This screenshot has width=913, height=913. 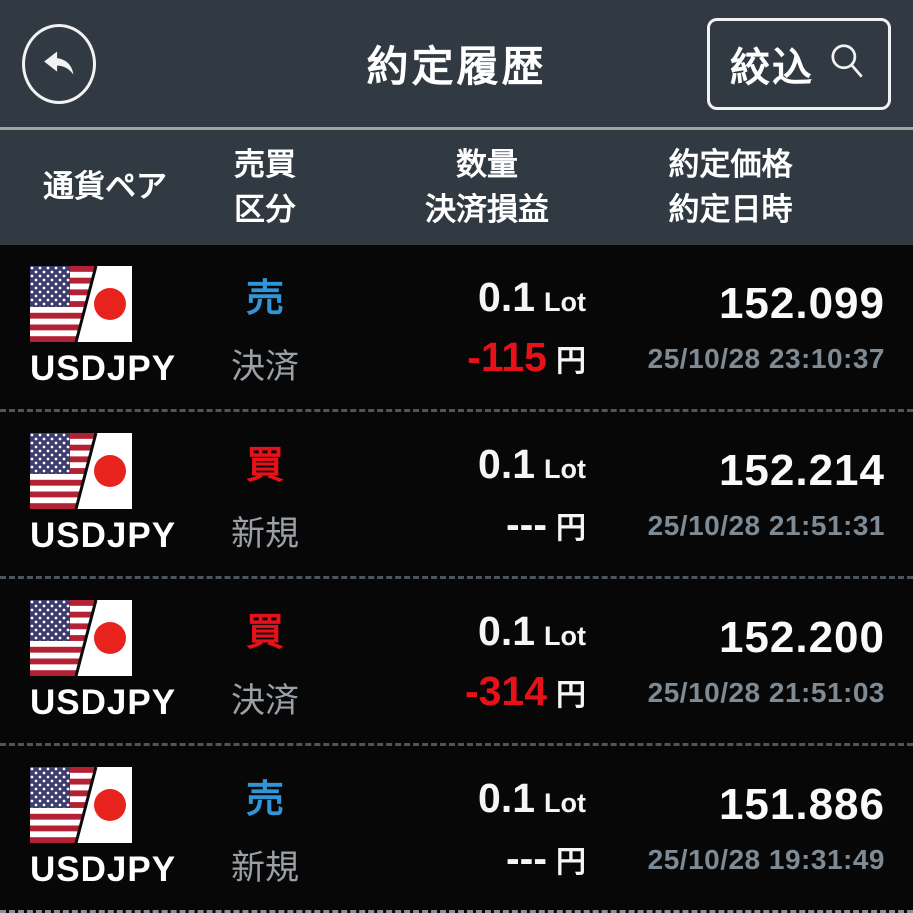 I want to click on qty-cell: 0.1 Lot -115 円, so click(x=470, y=327).